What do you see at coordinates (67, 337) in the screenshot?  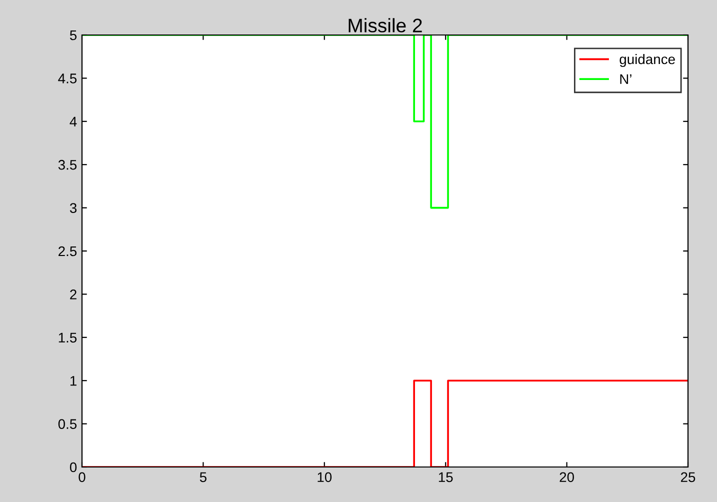 I see `y-tick-label: 1.5` at bounding box center [67, 337].